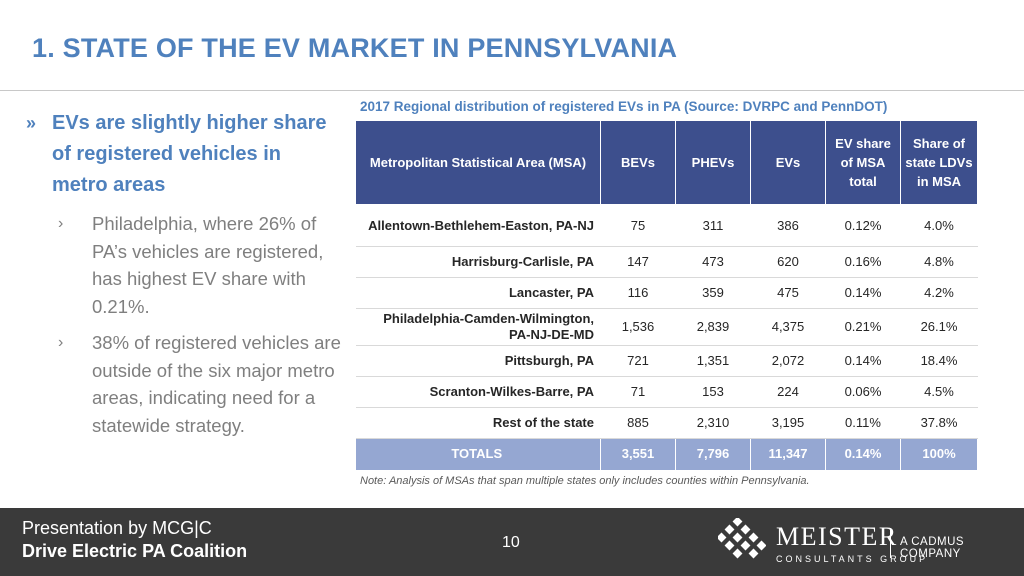  I want to click on cell-ldv-share: 37.8%, so click(939, 423).